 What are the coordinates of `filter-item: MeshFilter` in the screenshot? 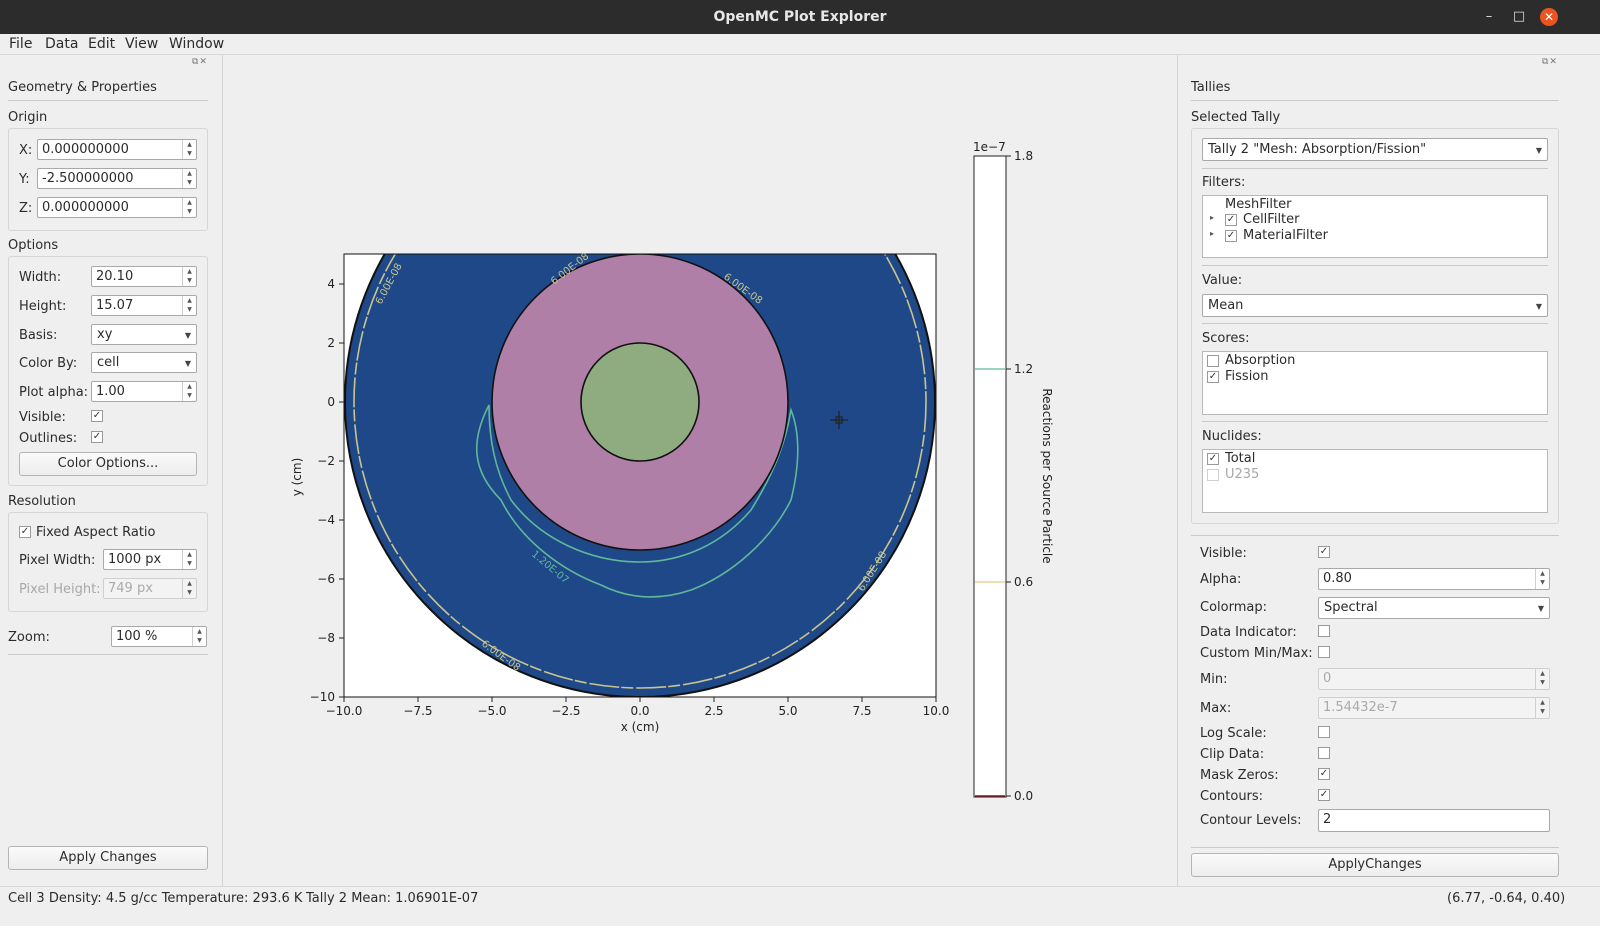 It's located at (1258, 204).